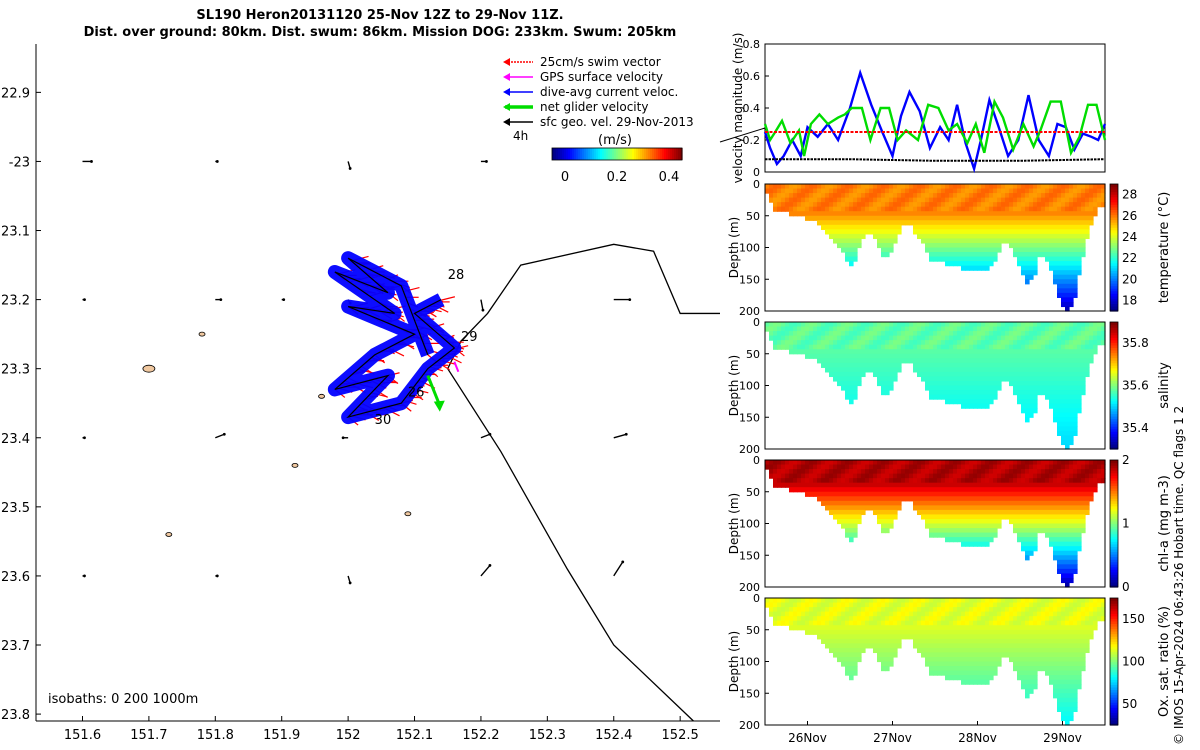 The image size is (1200, 750). What do you see at coordinates (506, 77) in the screenshot?
I see `legend-arrowhead` at bounding box center [506, 77].